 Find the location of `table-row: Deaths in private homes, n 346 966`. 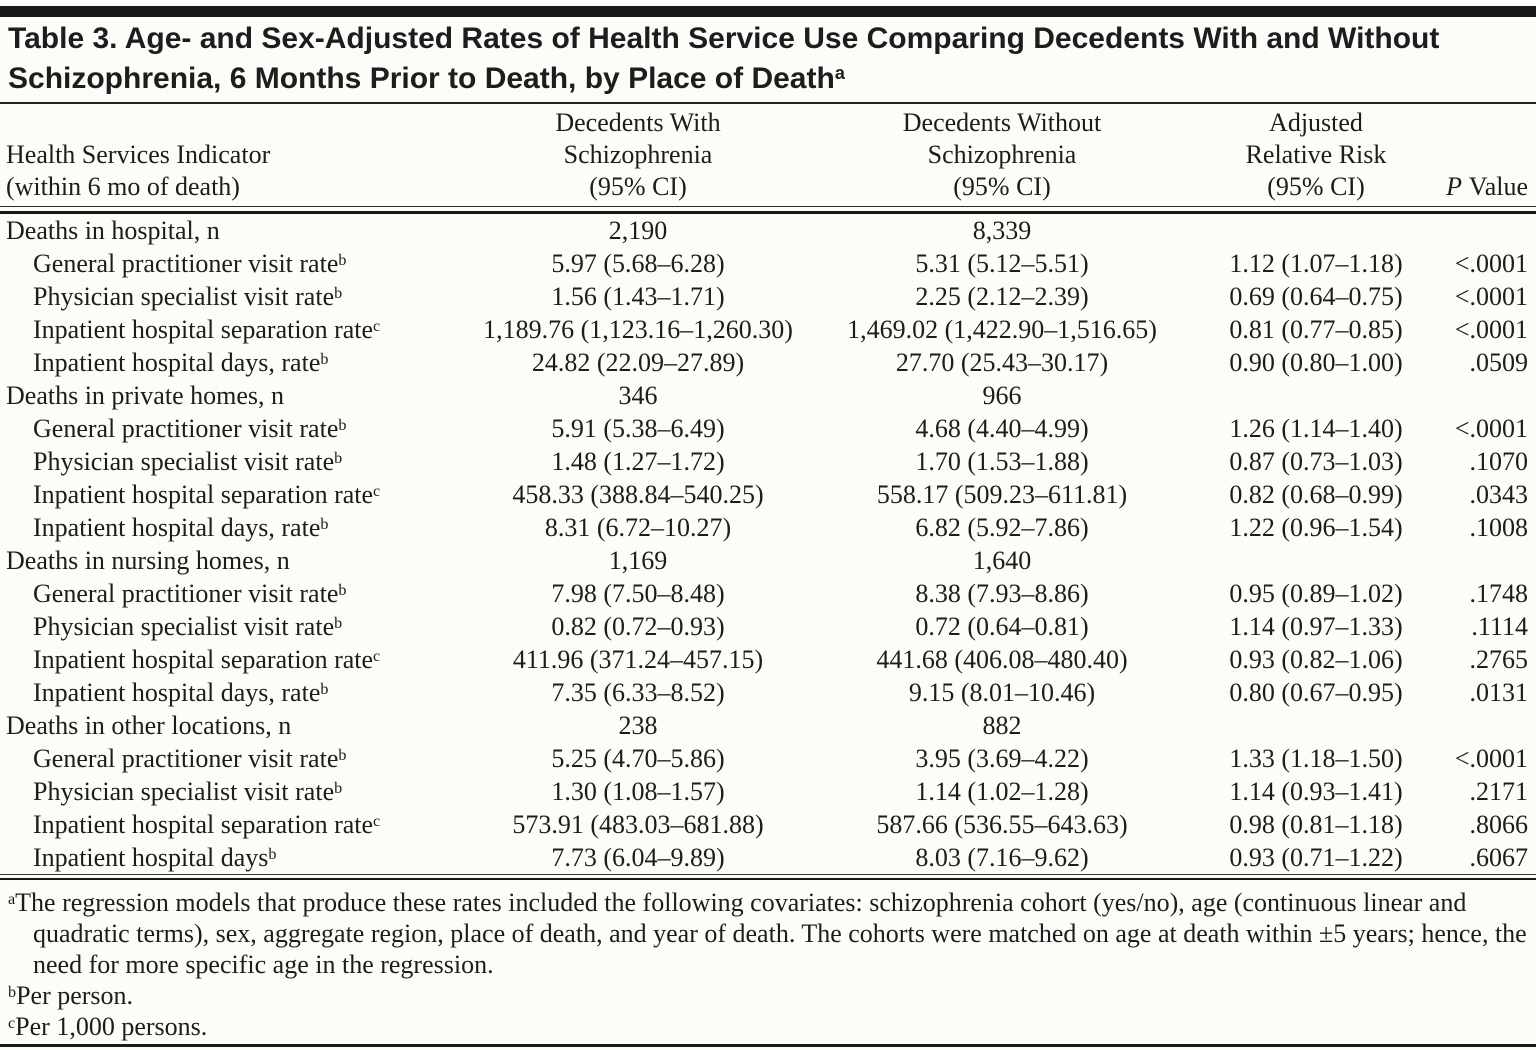

table-row: Deaths in private homes, n 346 966 is located at coordinates (768, 395).